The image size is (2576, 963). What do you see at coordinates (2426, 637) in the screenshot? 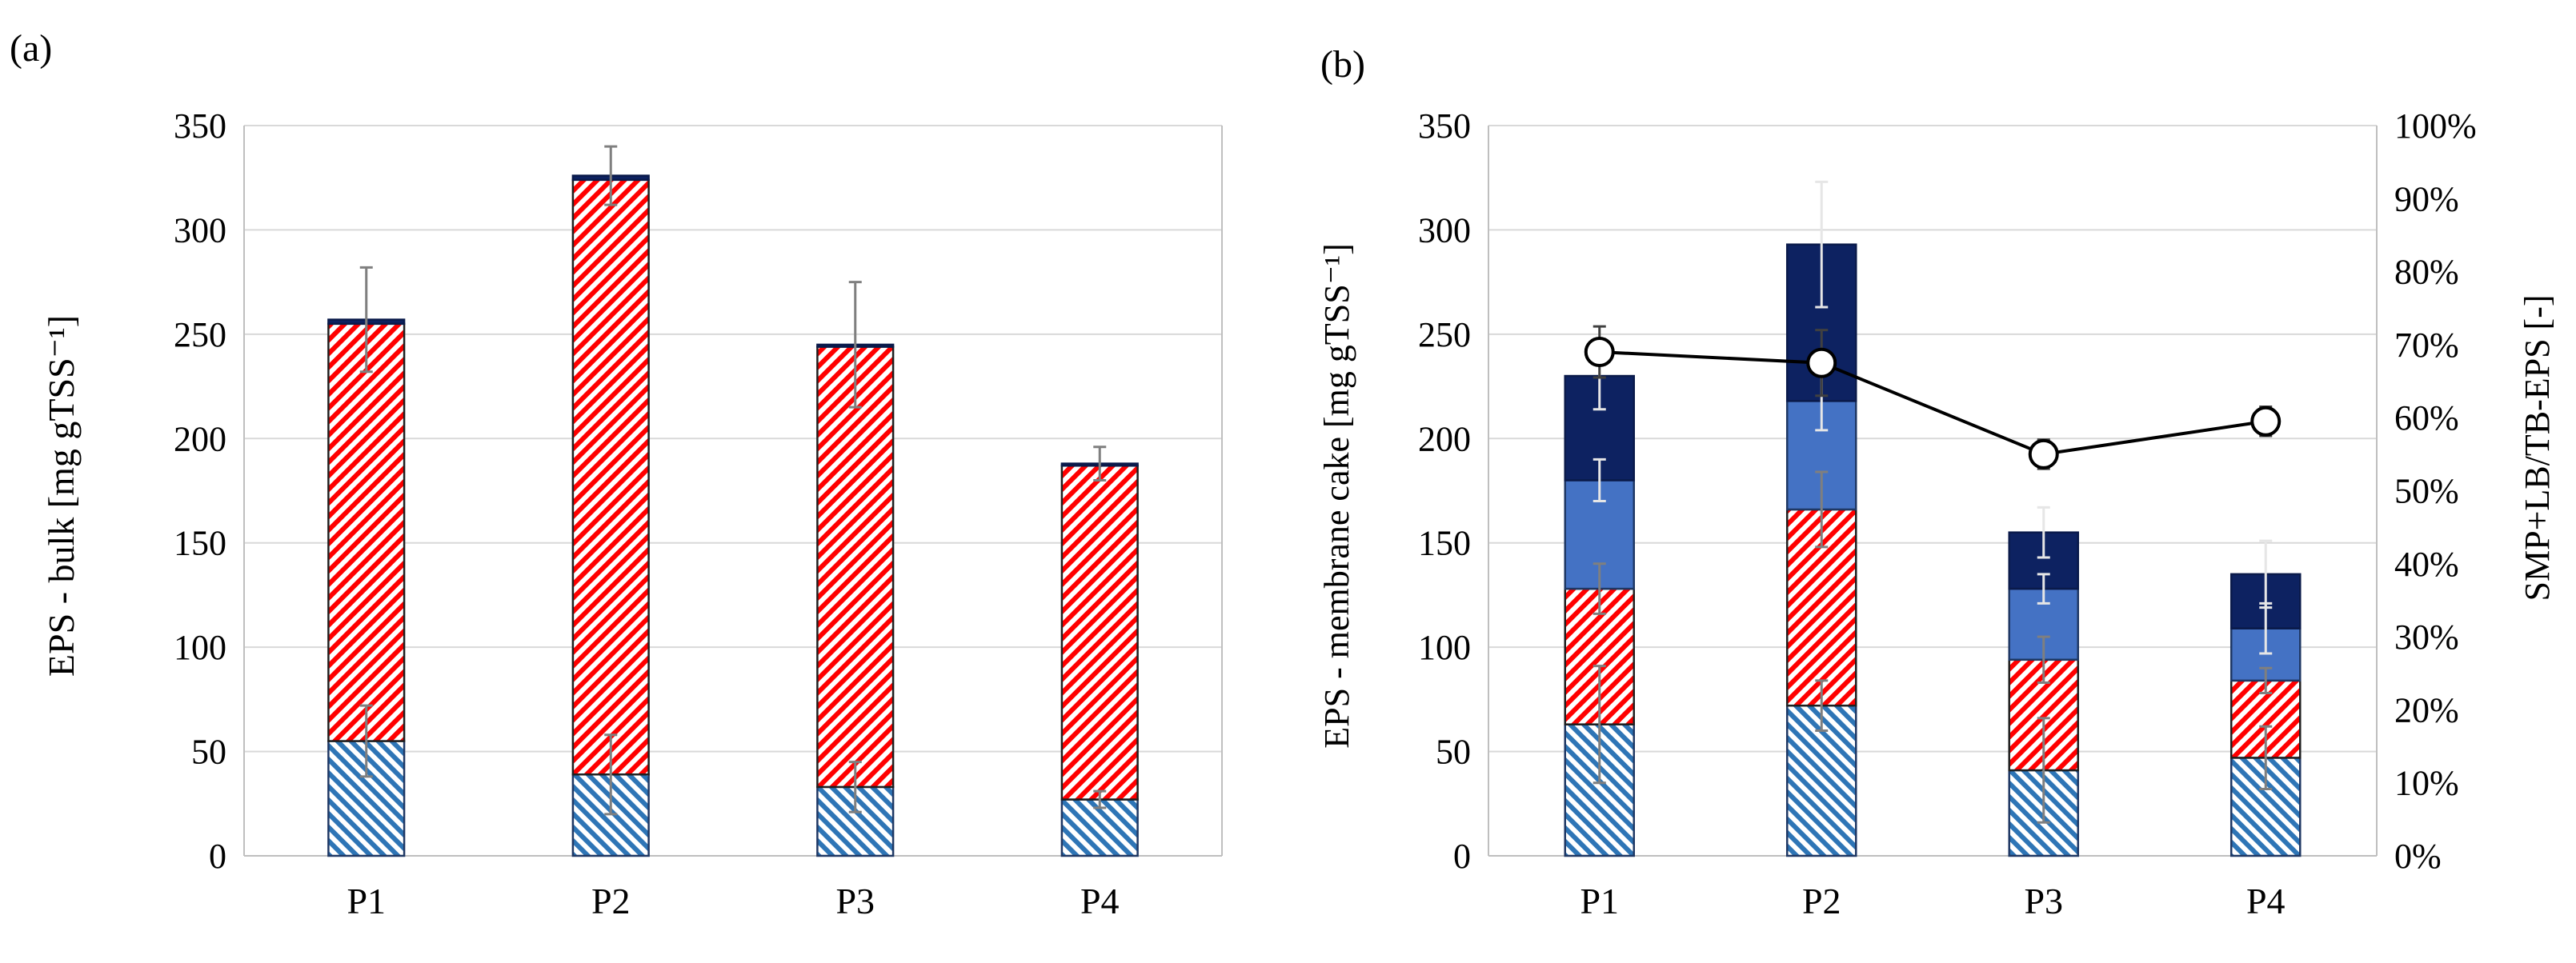
I see `y2-tick-label: 30%` at bounding box center [2426, 637].